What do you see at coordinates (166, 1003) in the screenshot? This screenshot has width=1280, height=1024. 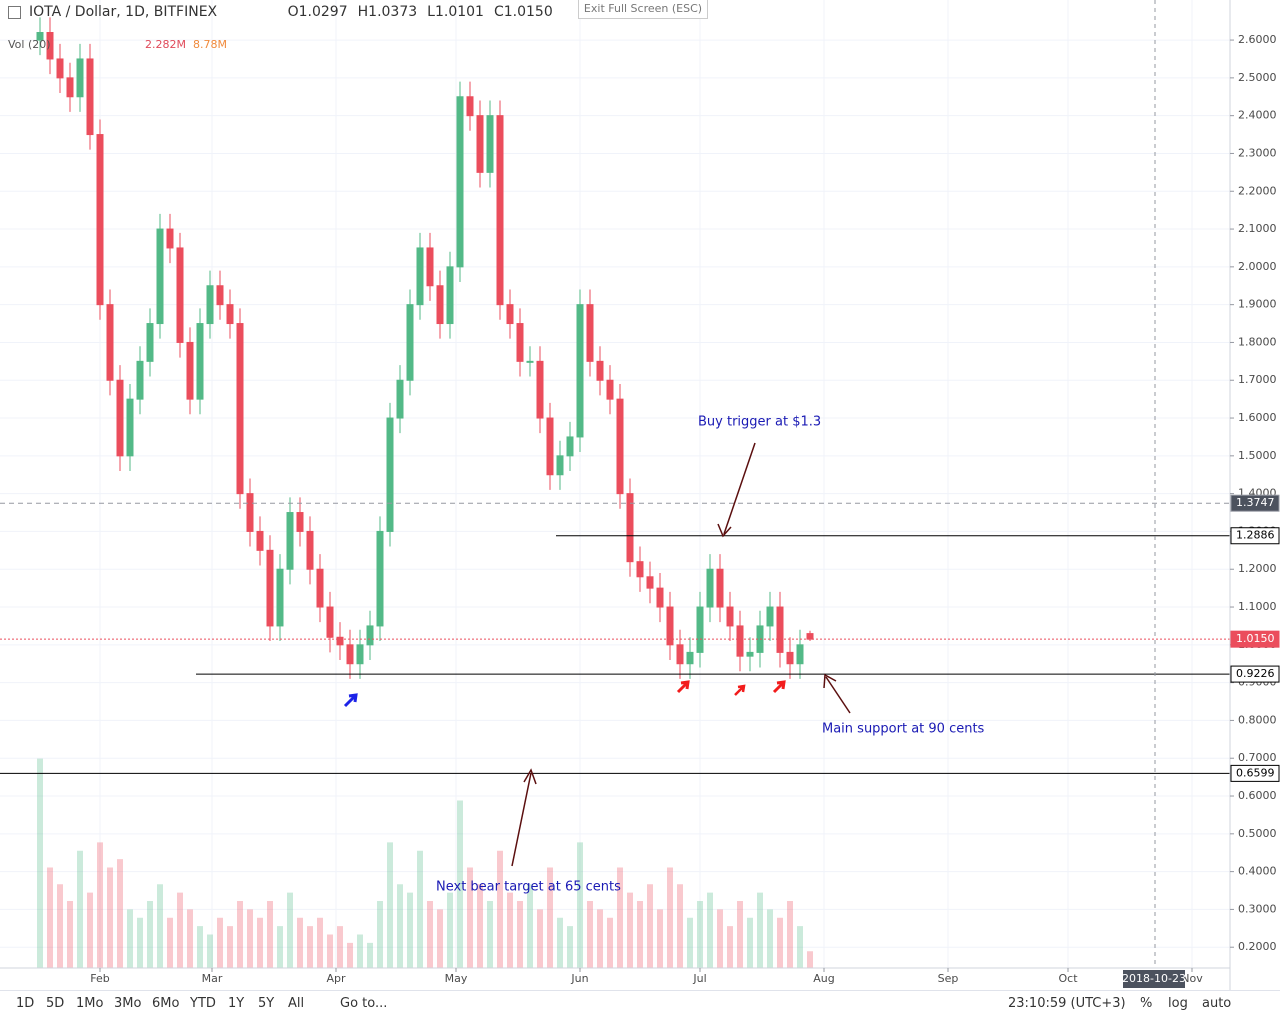 I see `timeframe-button: 6Mo` at bounding box center [166, 1003].